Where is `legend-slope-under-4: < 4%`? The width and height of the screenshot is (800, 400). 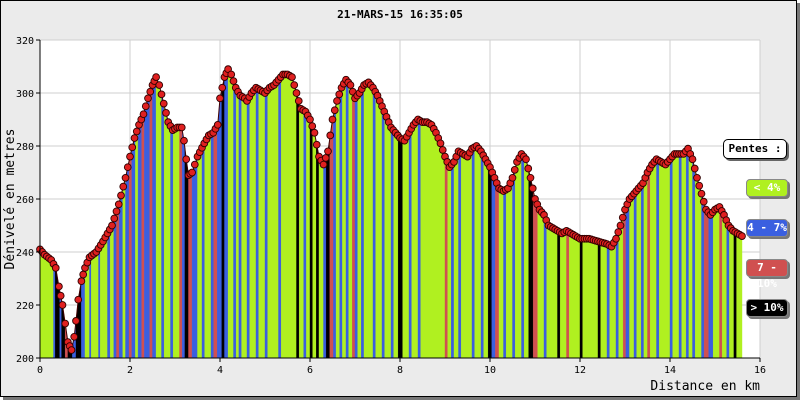 legend-slope-under-4: < 4% is located at coordinates (767, 188).